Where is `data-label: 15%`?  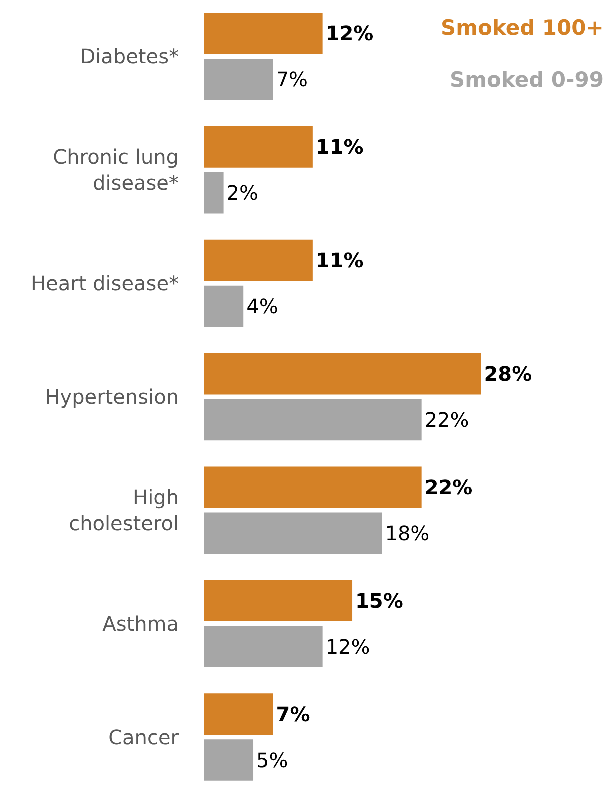
data-label: 15% is located at coordinates (380, 600).